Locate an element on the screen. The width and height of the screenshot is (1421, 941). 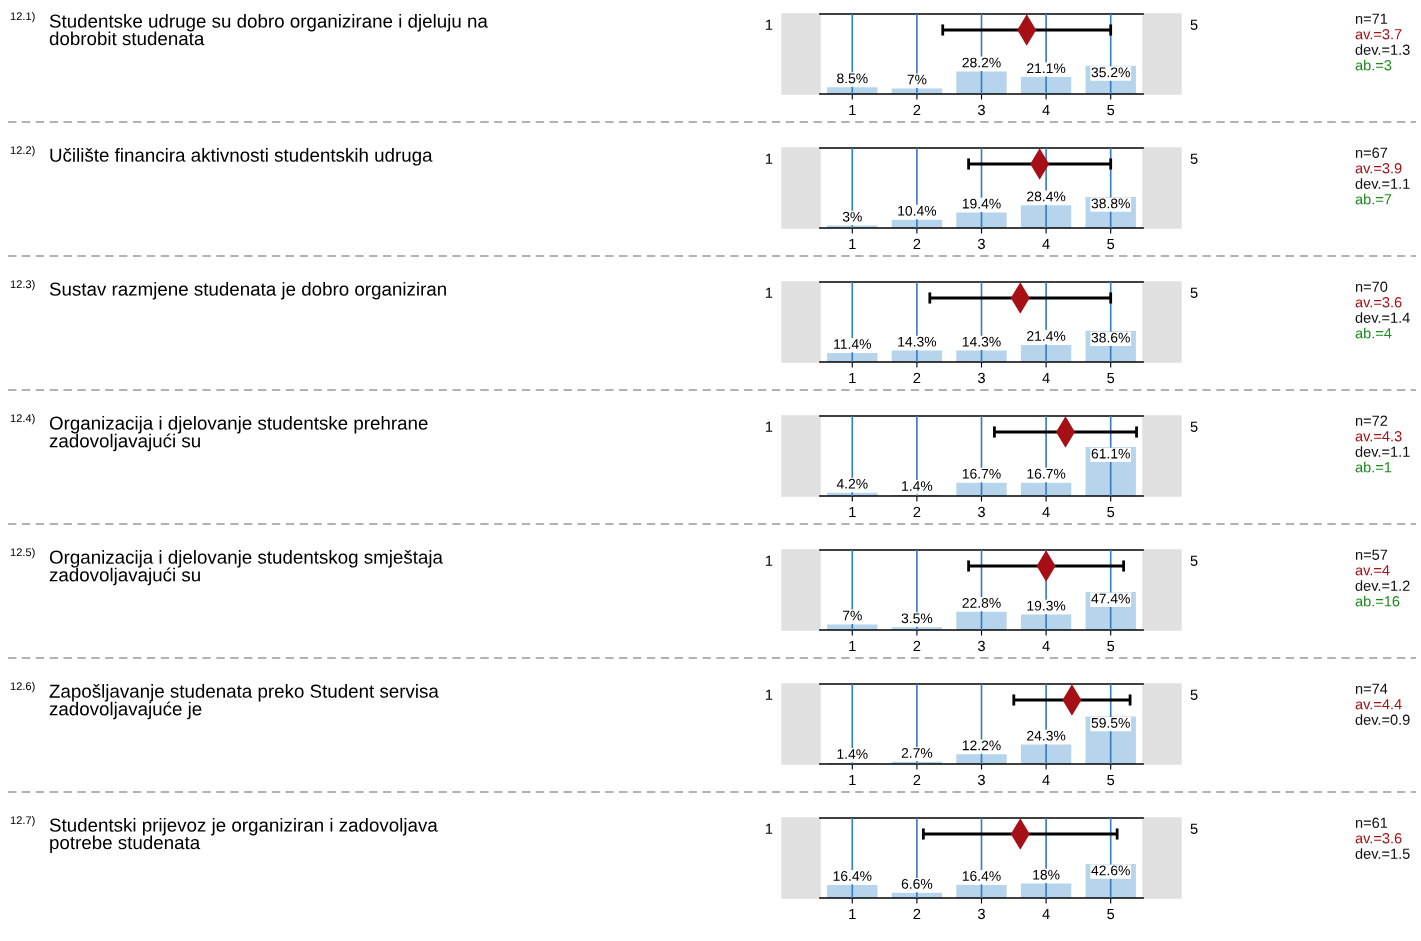
text: ab.=1 is located at coordinates (1373, 467).